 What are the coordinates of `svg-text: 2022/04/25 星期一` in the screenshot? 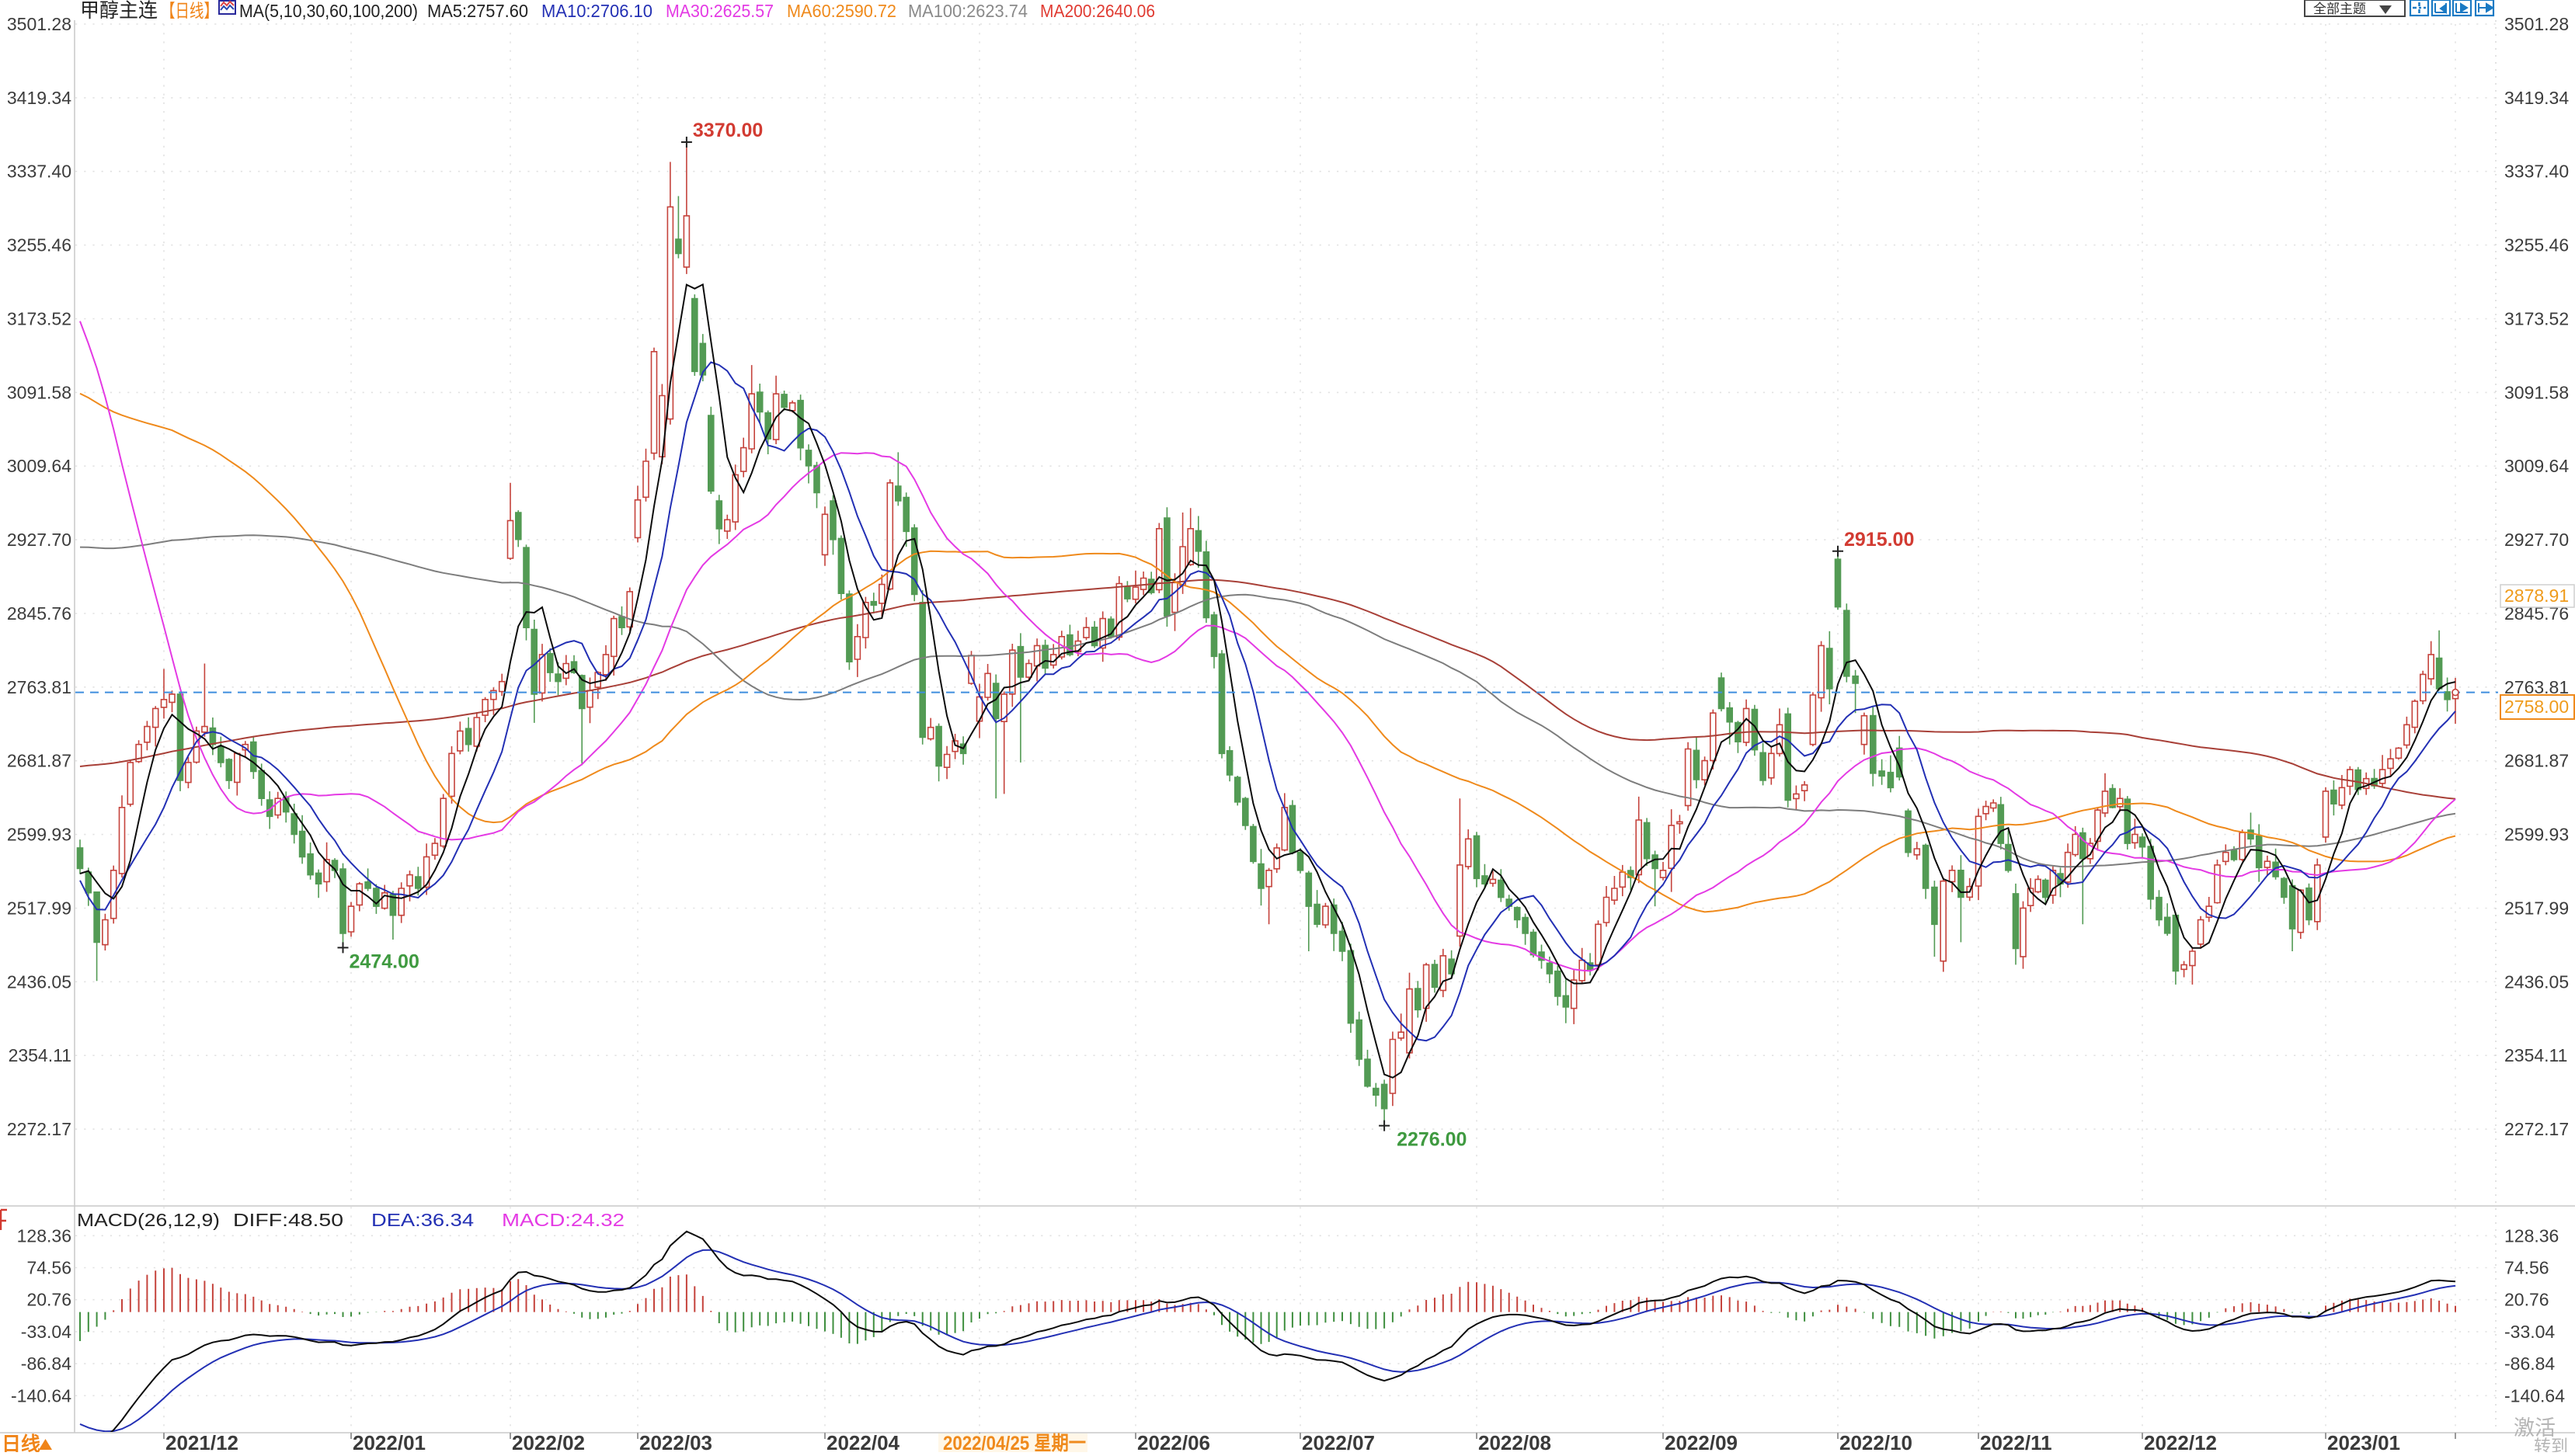 It's located at (1014, 1442).